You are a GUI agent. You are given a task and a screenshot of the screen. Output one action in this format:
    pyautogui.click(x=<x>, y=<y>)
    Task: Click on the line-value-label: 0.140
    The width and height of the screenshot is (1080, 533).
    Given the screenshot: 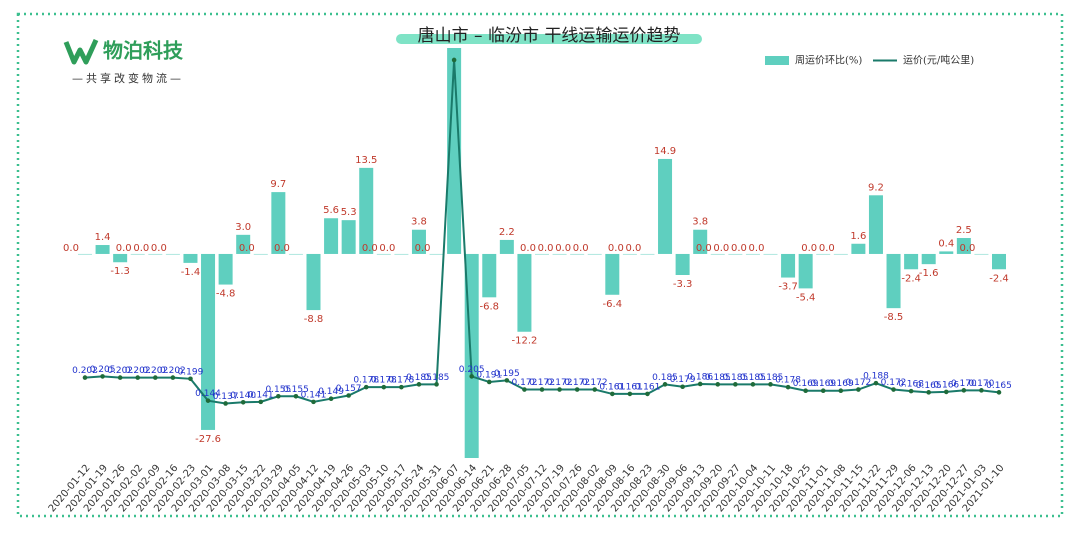 What is the action you would take?
    pyautogui.click(x=243, y=396)
    